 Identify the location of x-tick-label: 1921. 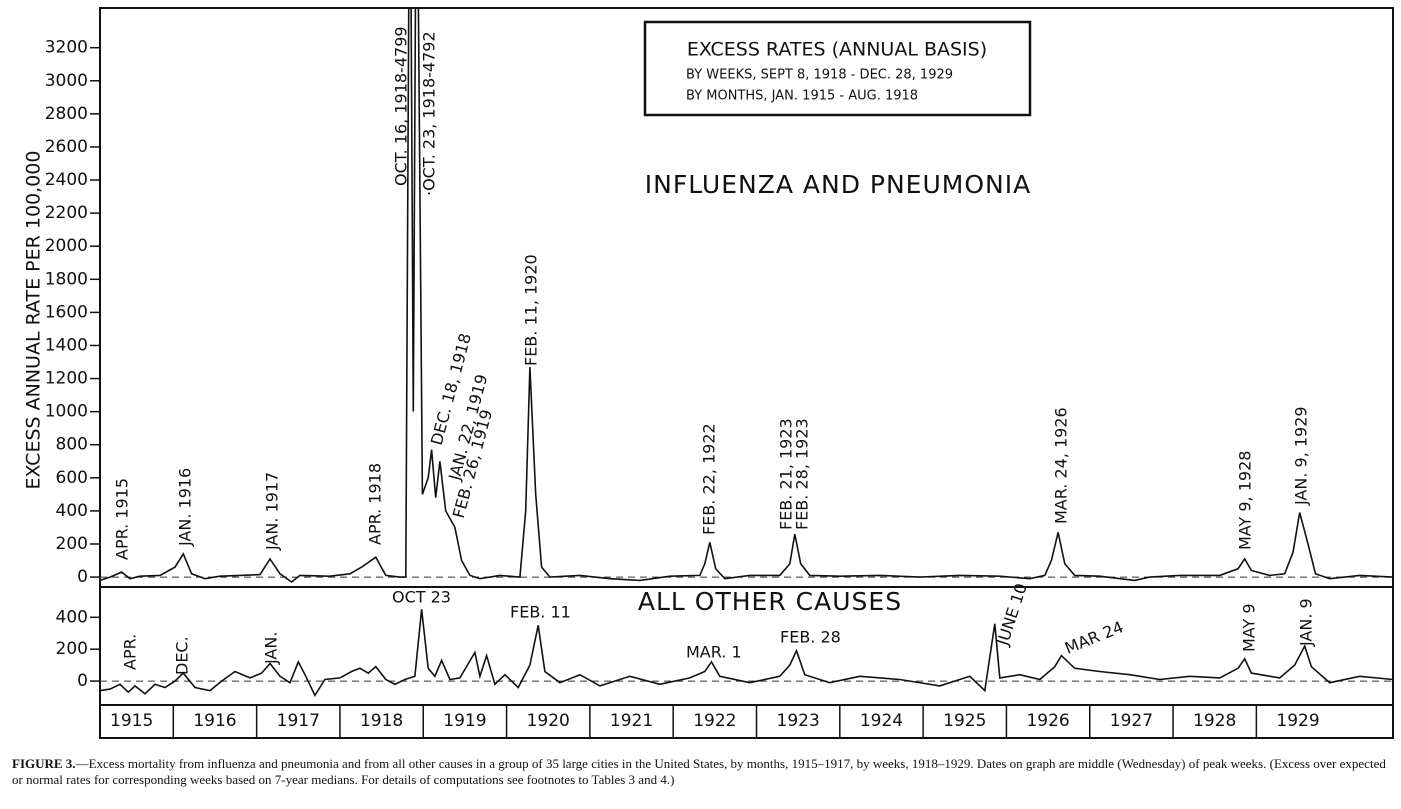
(631, 721).